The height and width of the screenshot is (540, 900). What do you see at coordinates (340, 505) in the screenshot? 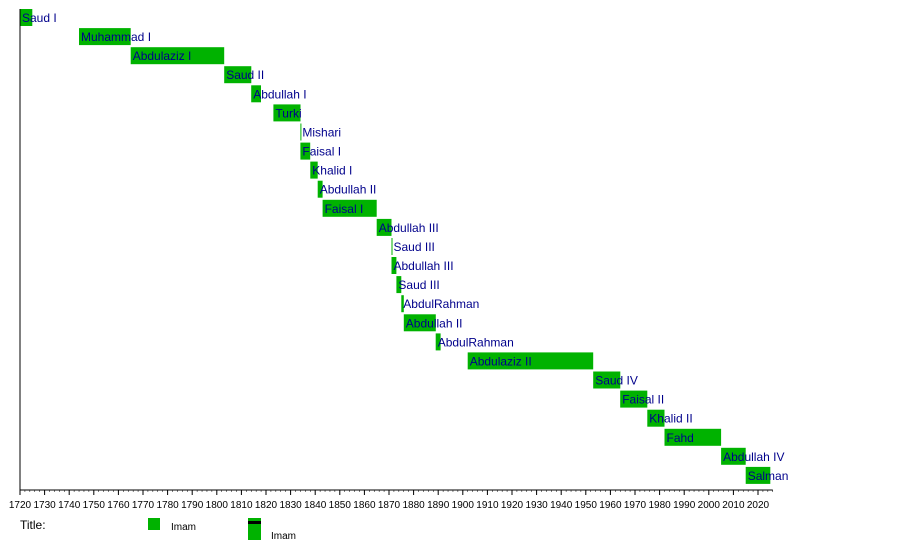
I see `tick-label: 1850` at bounding box center [340, 505].